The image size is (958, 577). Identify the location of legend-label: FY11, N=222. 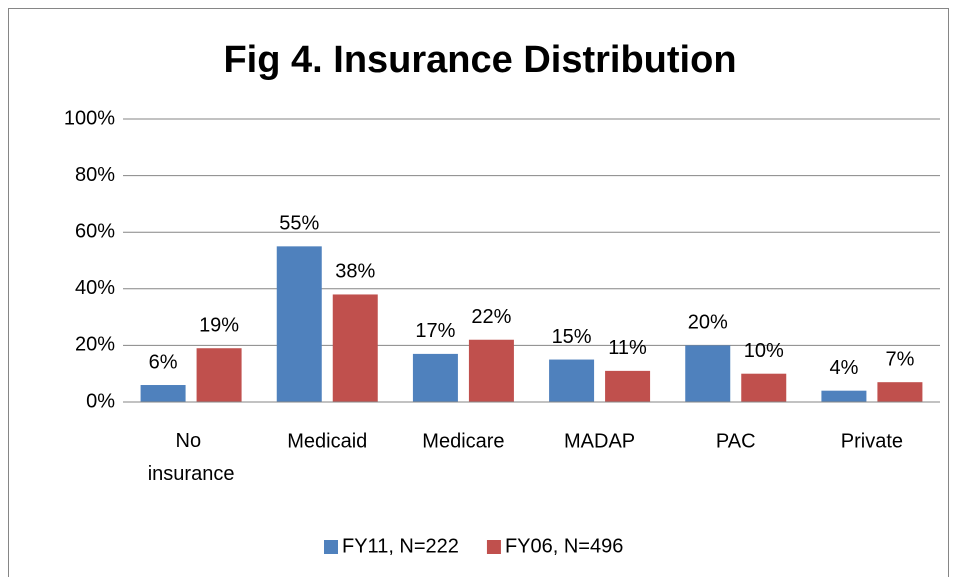
(400, 546).